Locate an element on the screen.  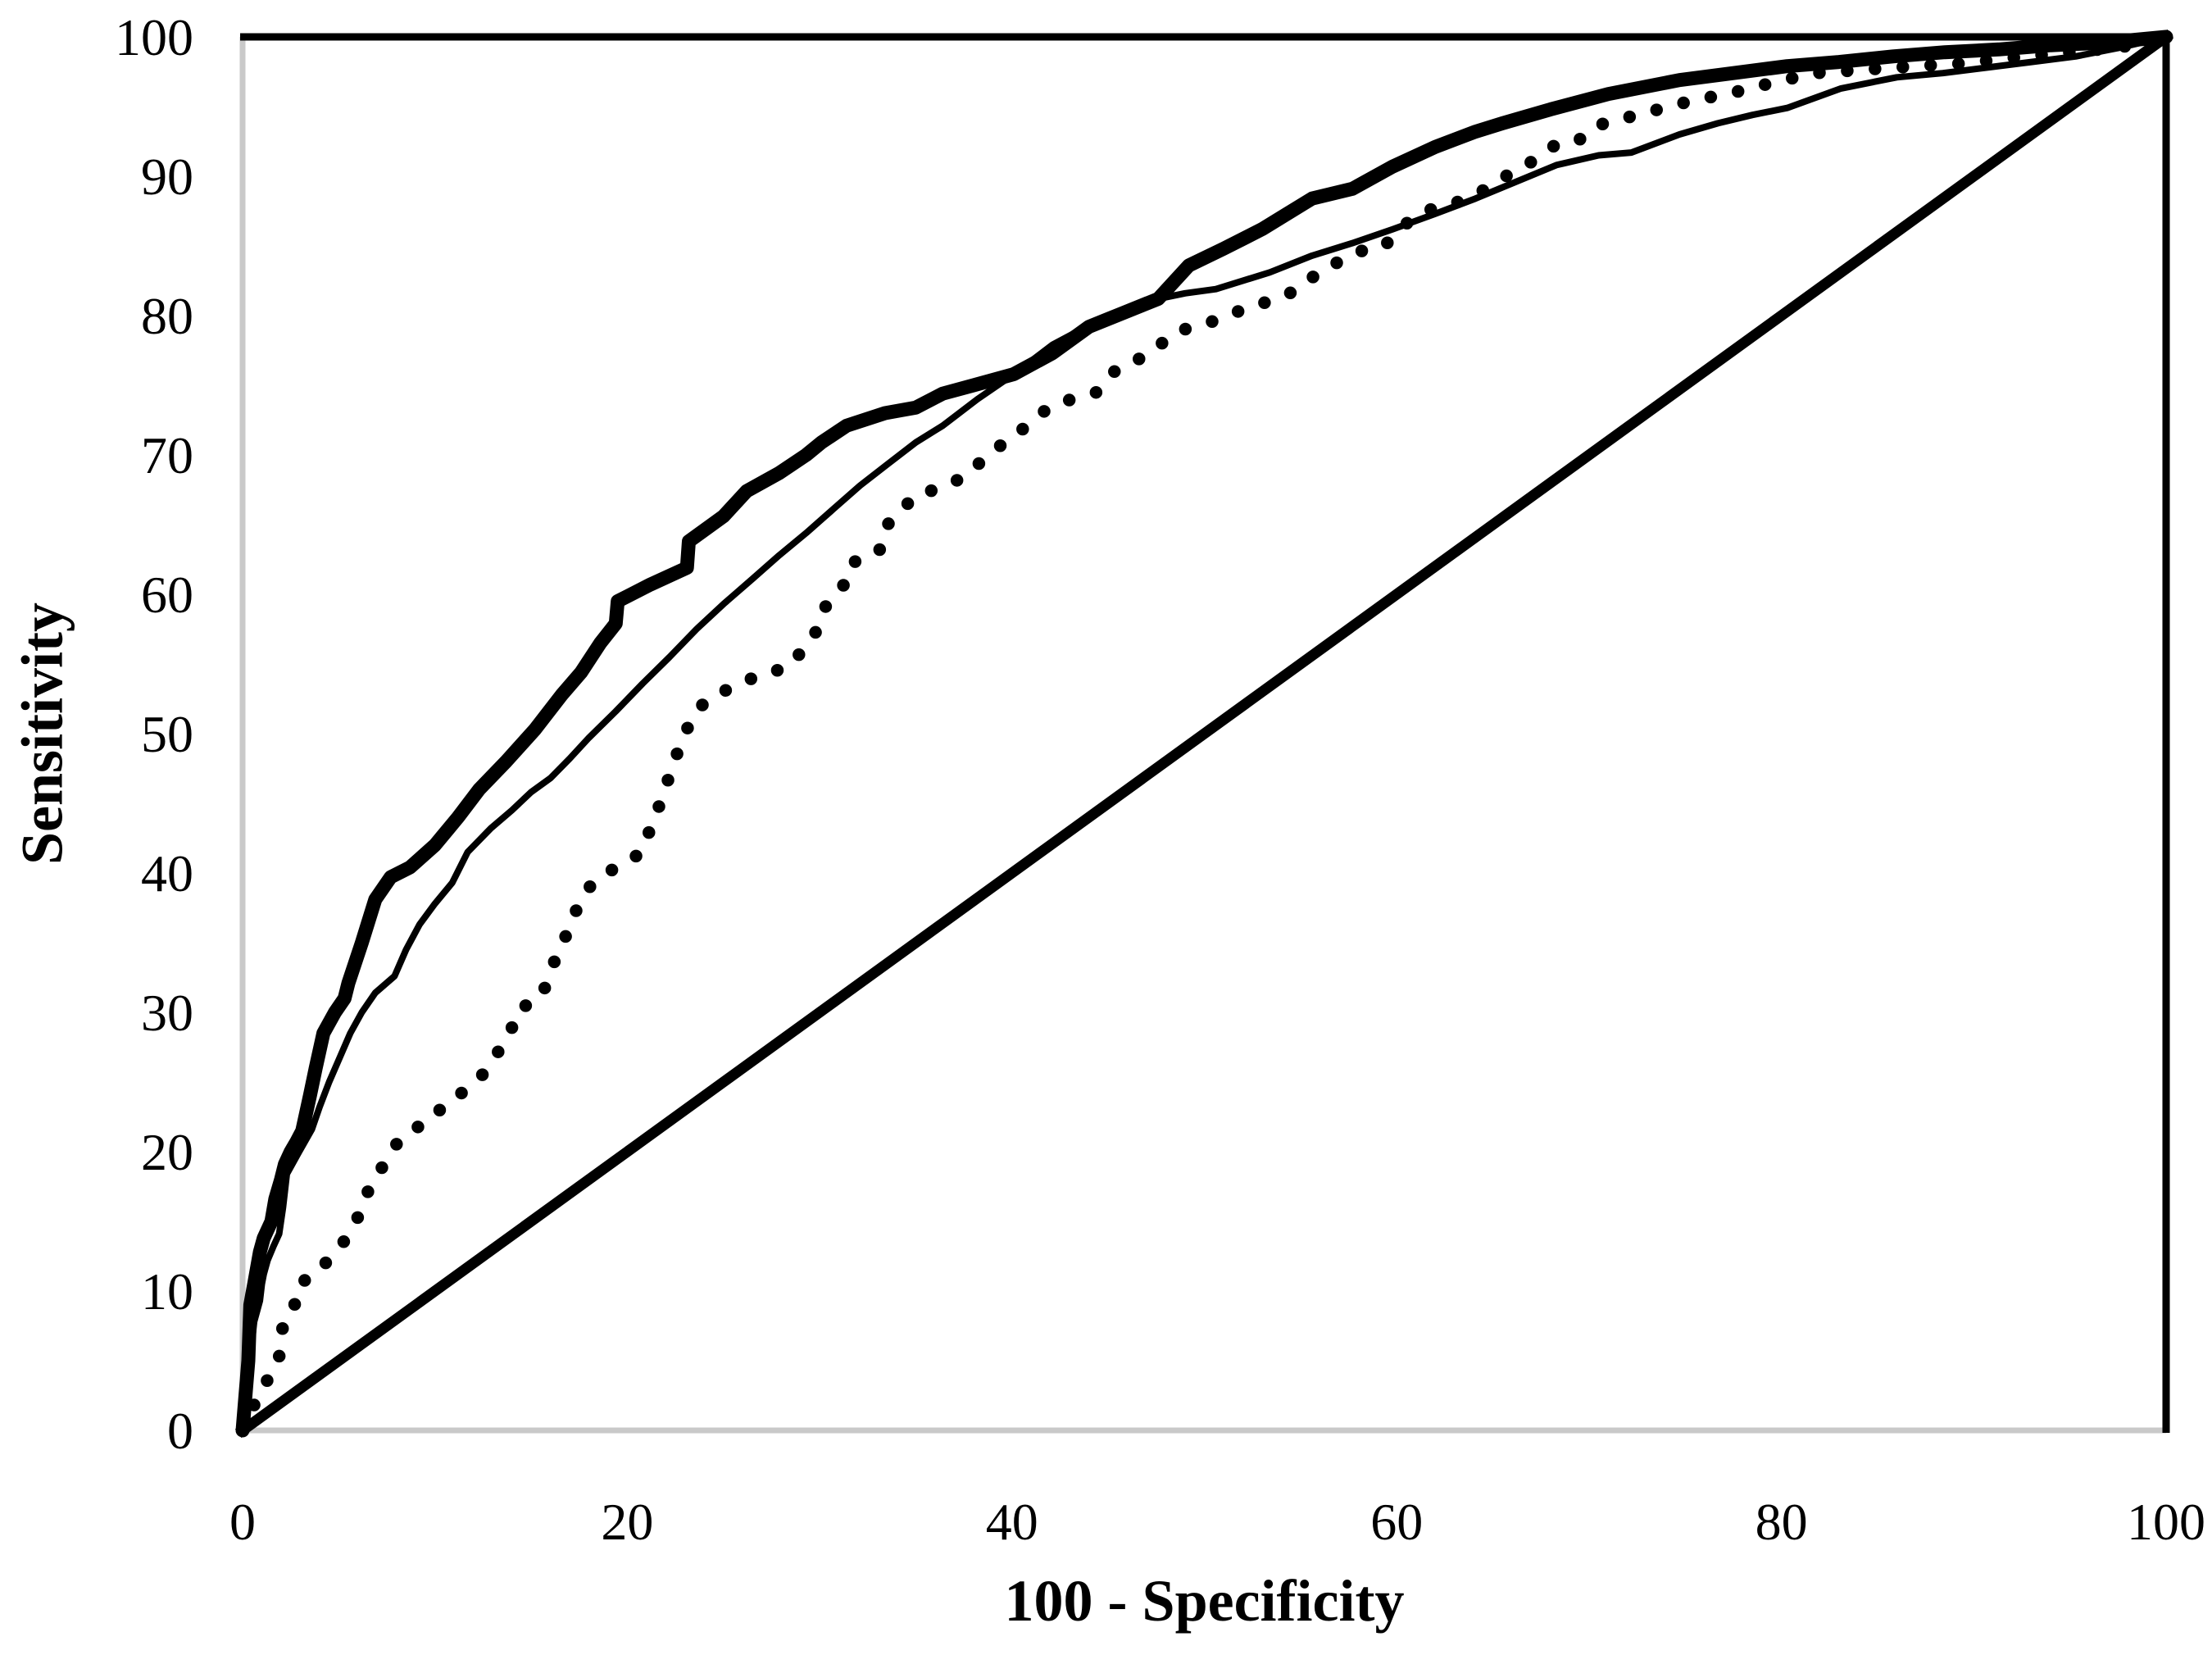
y-tick-label: 80 is located at coordinates (167, 316).